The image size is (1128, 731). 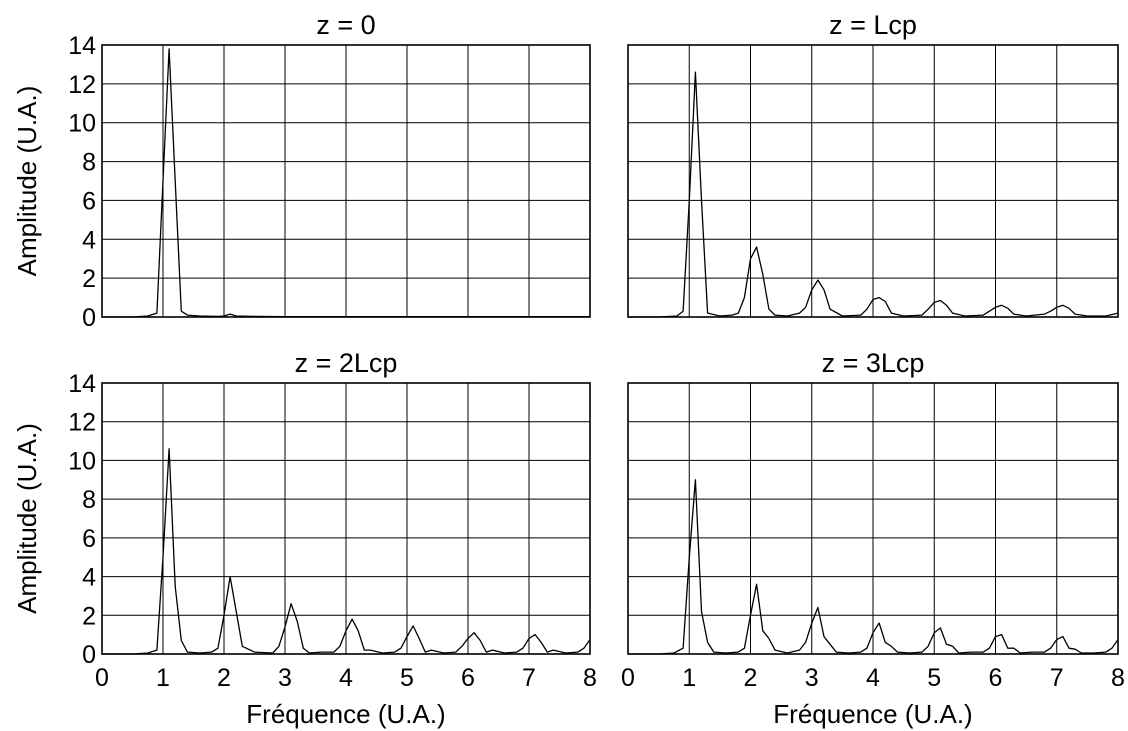 What do you see at coordinates (873, 25) in the screenshot?
I see `panel-title: z = Lcp` at bounding box center [873, 25].